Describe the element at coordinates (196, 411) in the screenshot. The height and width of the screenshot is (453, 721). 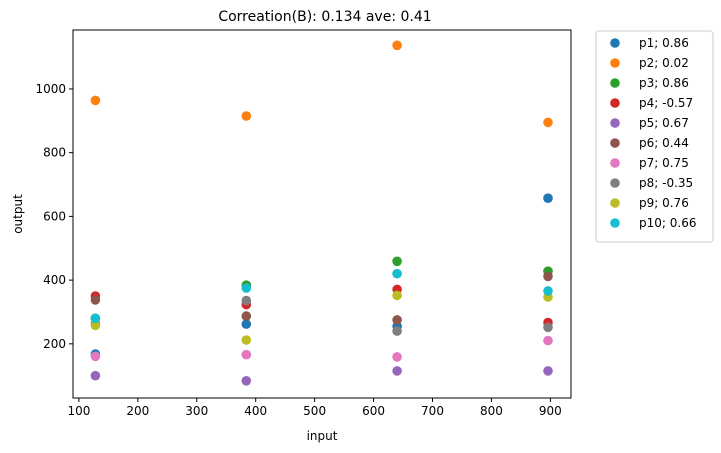
I see `x-tick-label: 300` at that location.